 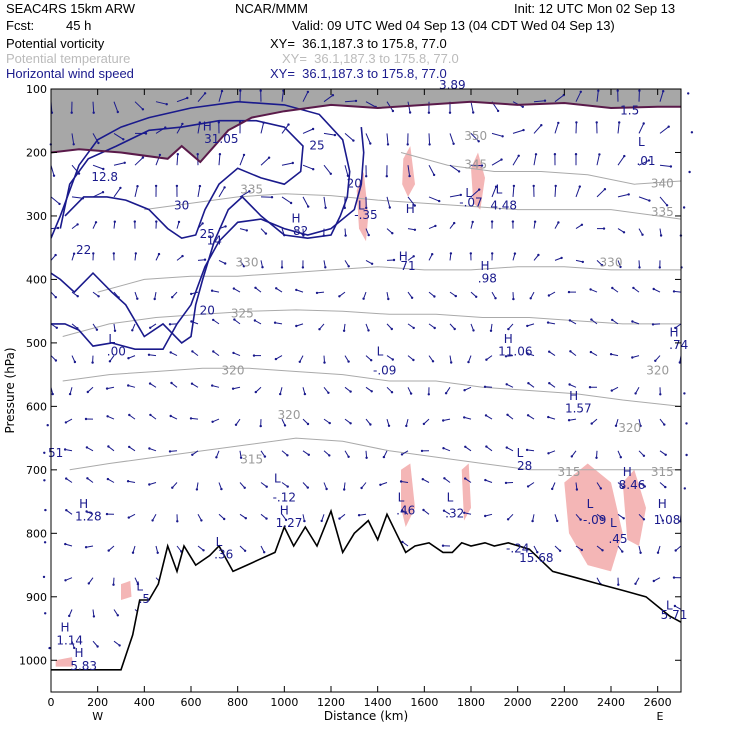 I want to click on contour-annotation: 30, so click(x=181, y=206).